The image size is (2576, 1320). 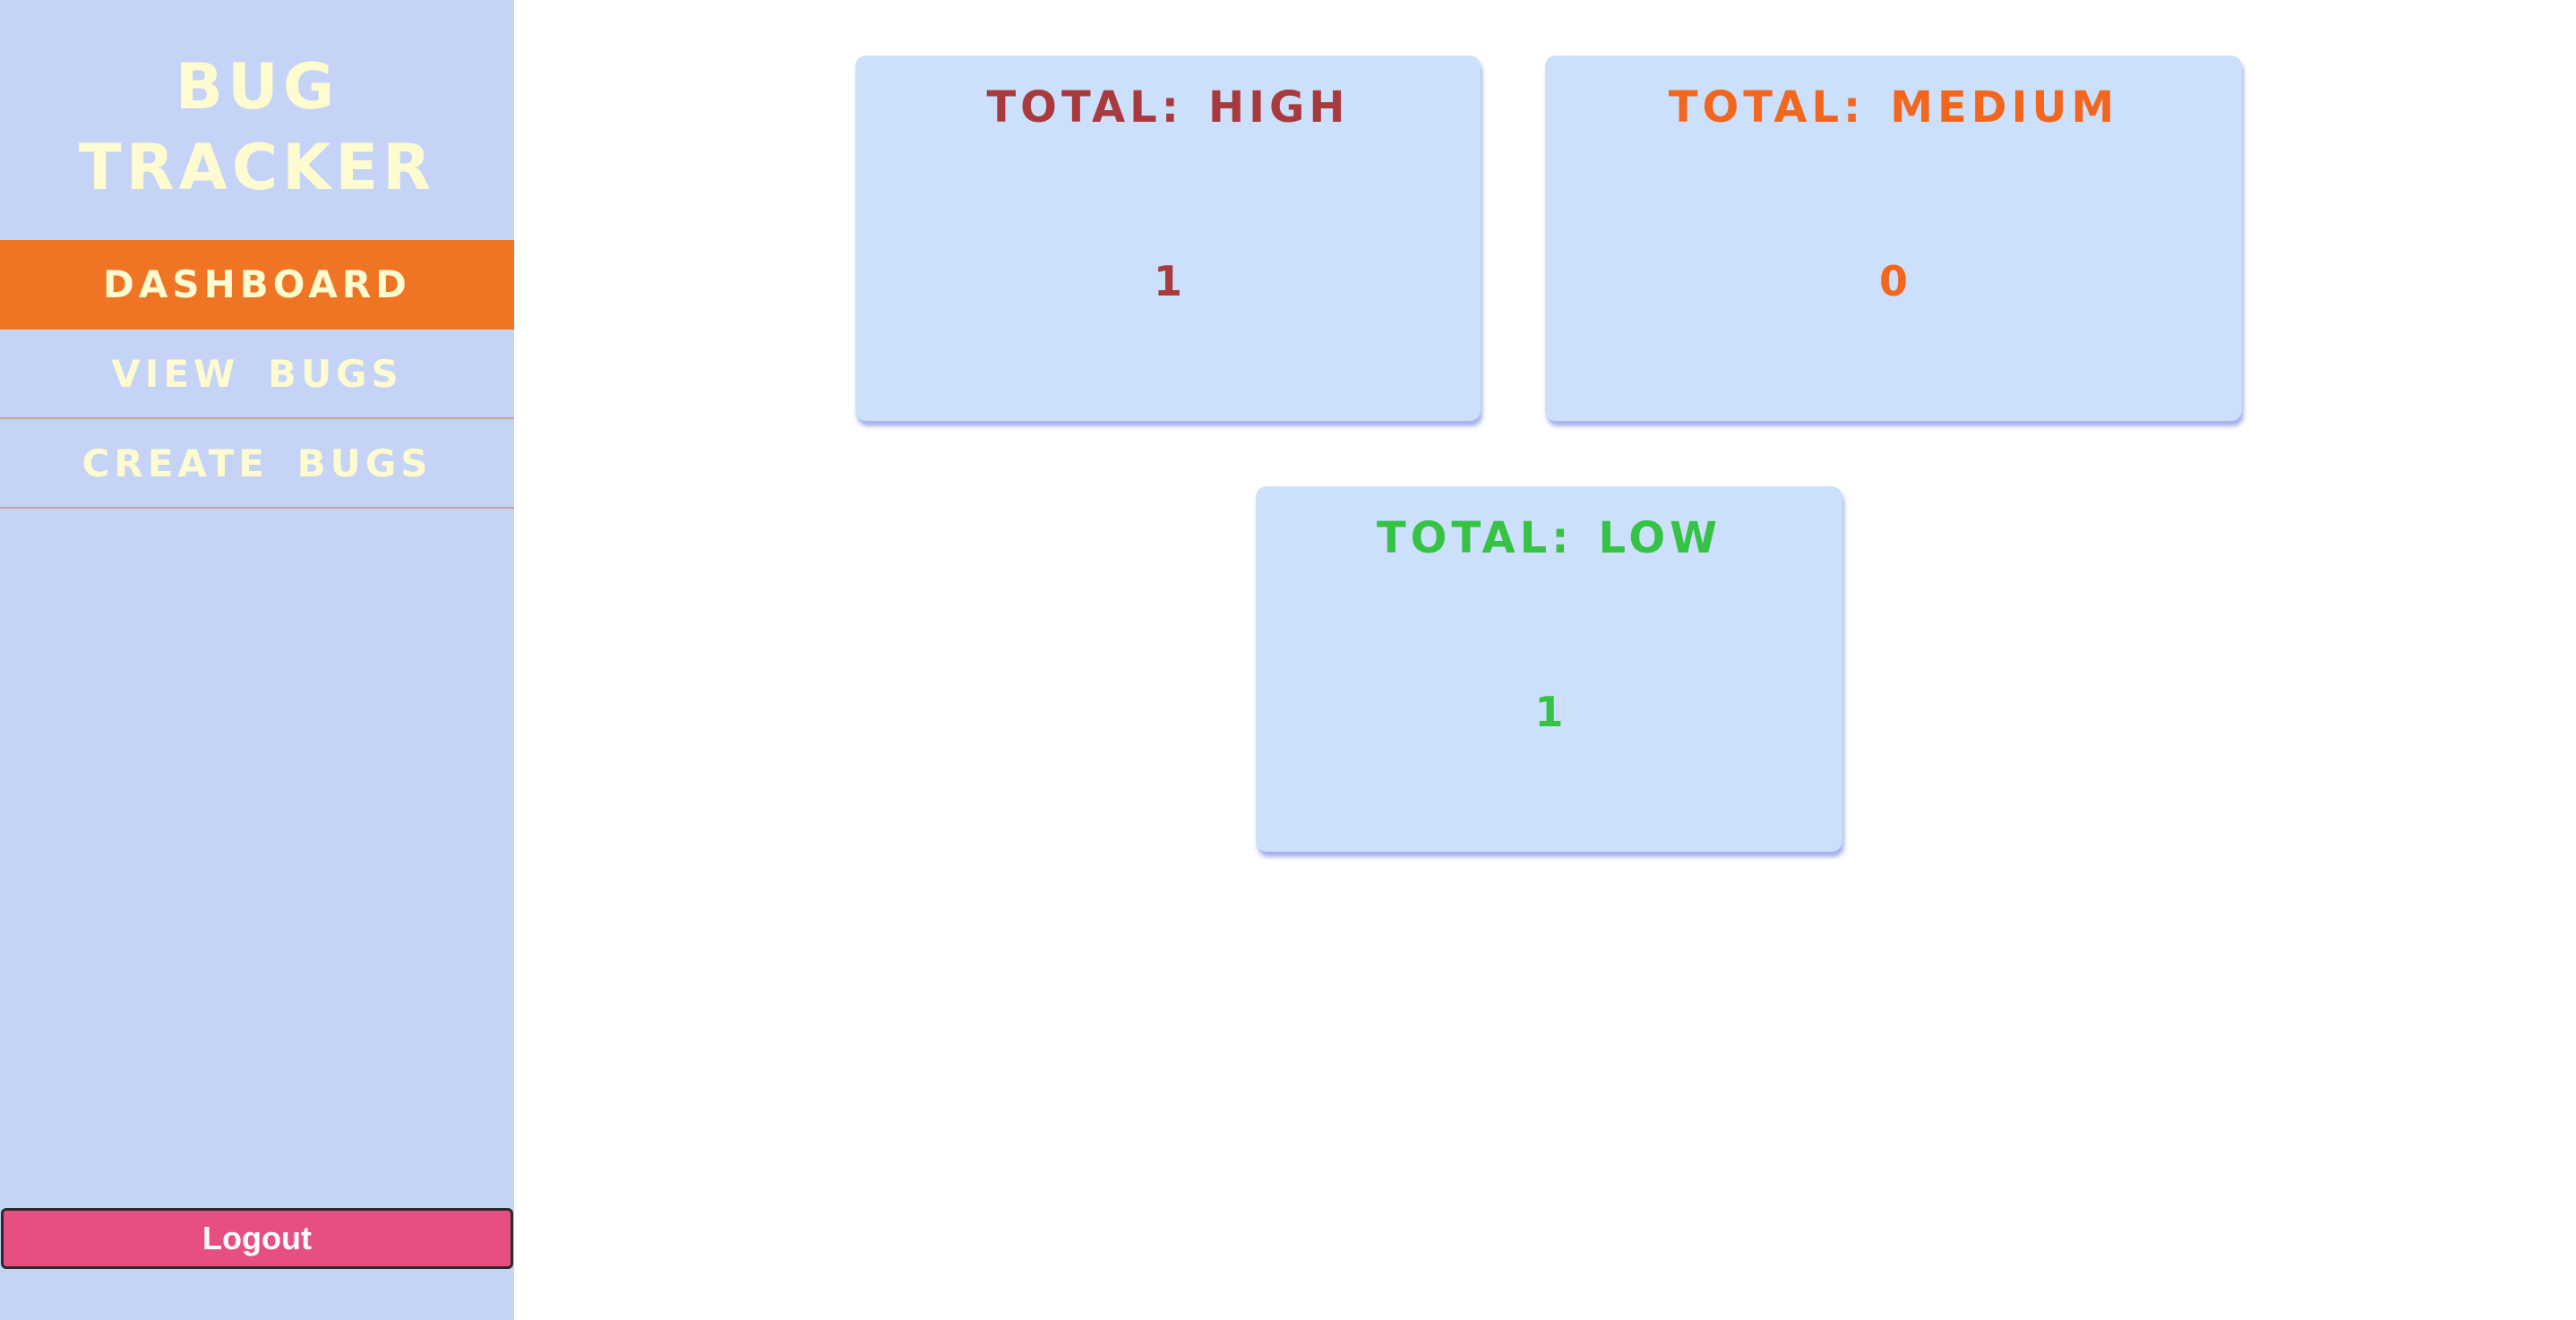 I want to click on nav-item-view-bugs: VIEW BUGS, so click(x=257, y=374).